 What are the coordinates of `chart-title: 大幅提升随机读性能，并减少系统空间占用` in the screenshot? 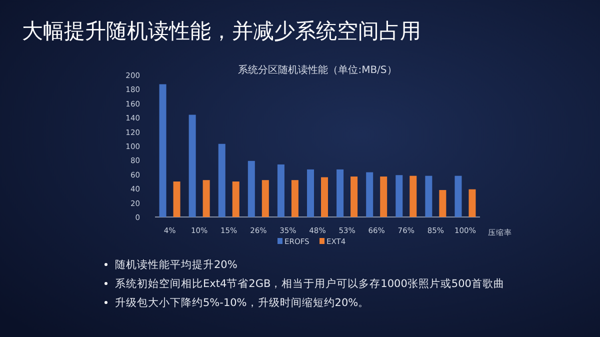 It's located at (221, 31).